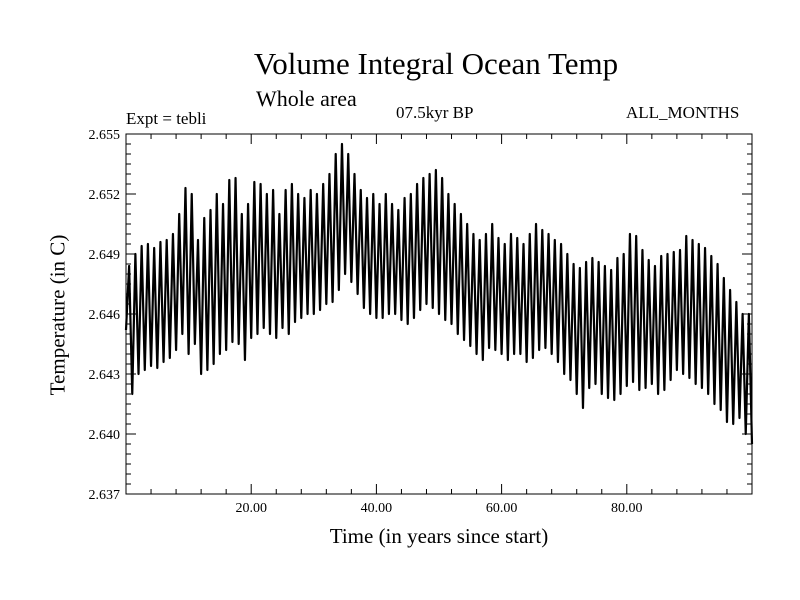 The height and width of the screenshot is (600, 800). Describe the element at coordinates (439, 536) in the screenshot. I see `x-axis-label: Time (in years since start)` at that location.